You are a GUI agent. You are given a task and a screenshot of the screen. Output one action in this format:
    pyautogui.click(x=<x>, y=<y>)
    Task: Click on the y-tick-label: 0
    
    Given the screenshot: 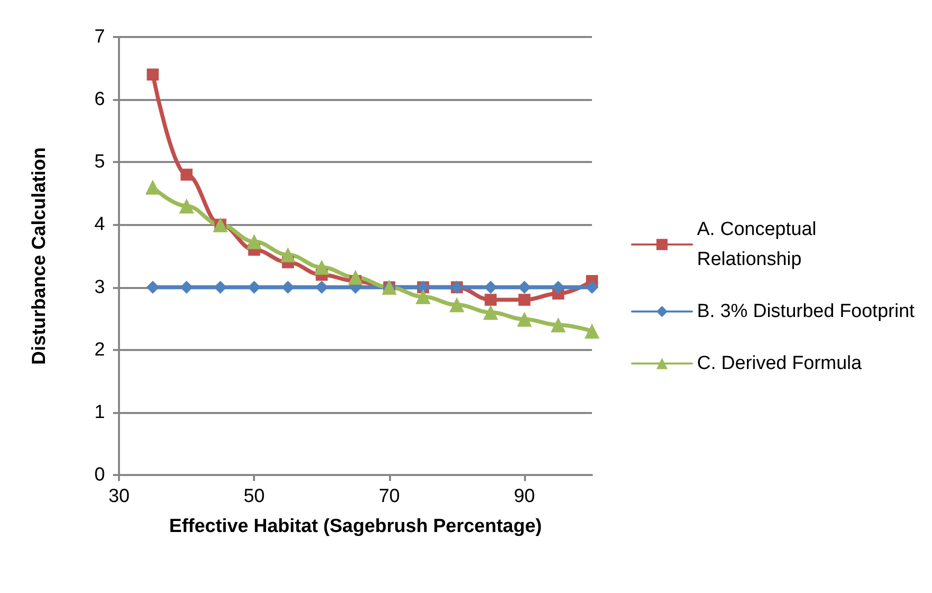 What is the action you would take?
    pyautogui.click(x=99, y=475)
    